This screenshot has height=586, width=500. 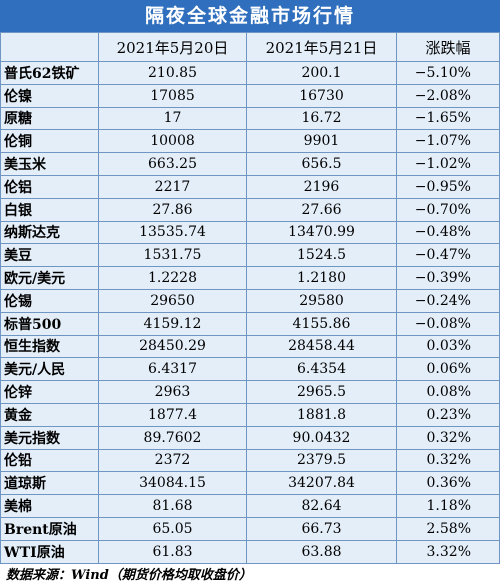 I want to click on table-cell: 13470.99, so click(x=321, y=232).